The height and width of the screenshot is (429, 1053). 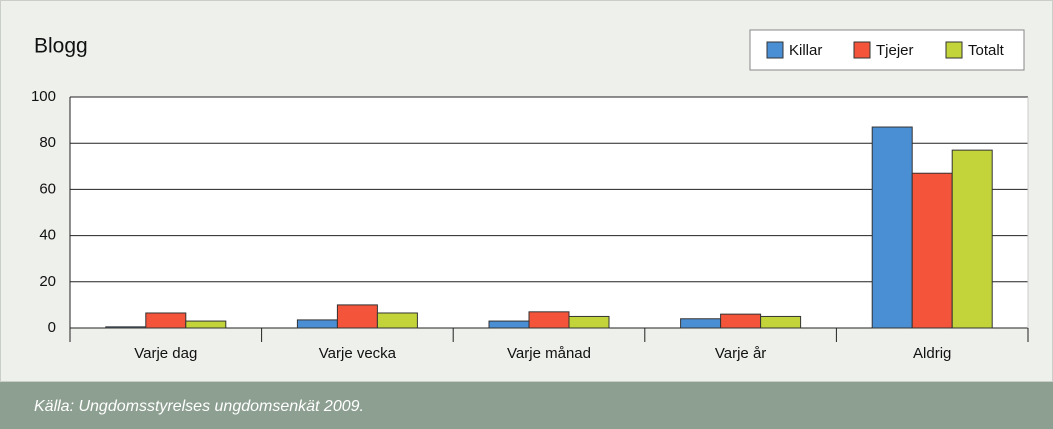 I want to click on legend, so click(x=887, y=50).